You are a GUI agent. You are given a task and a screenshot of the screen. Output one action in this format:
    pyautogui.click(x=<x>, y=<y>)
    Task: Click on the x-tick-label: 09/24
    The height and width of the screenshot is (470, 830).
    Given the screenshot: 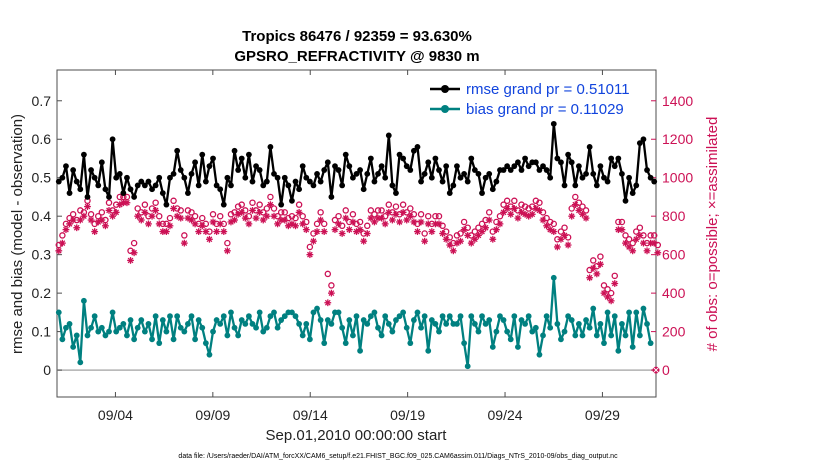 What is the action you would take?
    pyautogui.click(x=505, y=415)
    